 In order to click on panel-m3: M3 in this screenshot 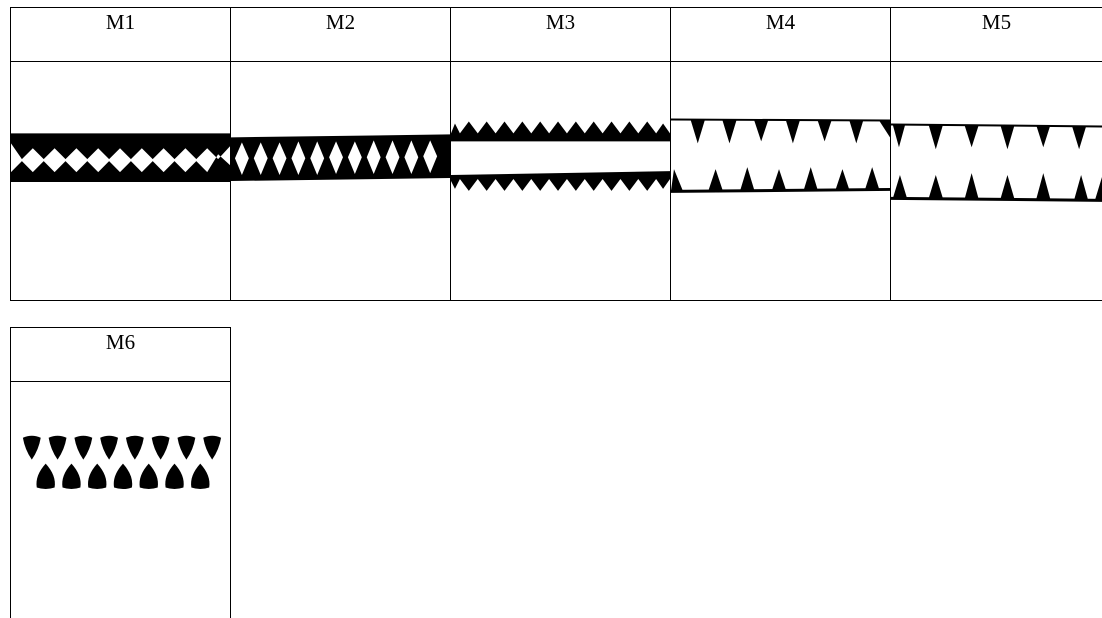, I will do `click(560, 154)`.